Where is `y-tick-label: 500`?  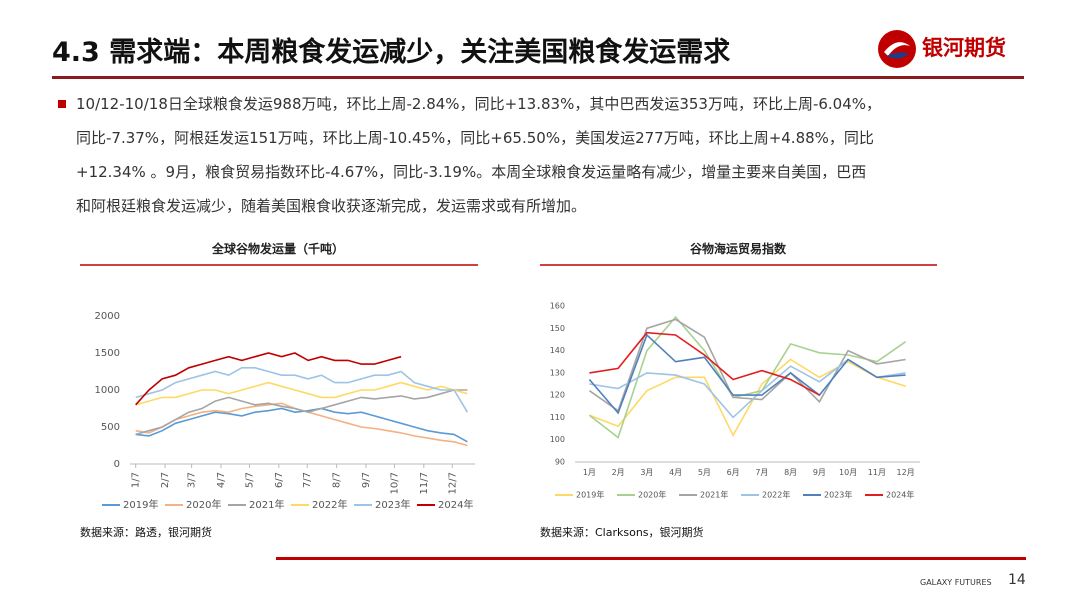 y-tick-label: 500 is located at coordinates (110, 427).